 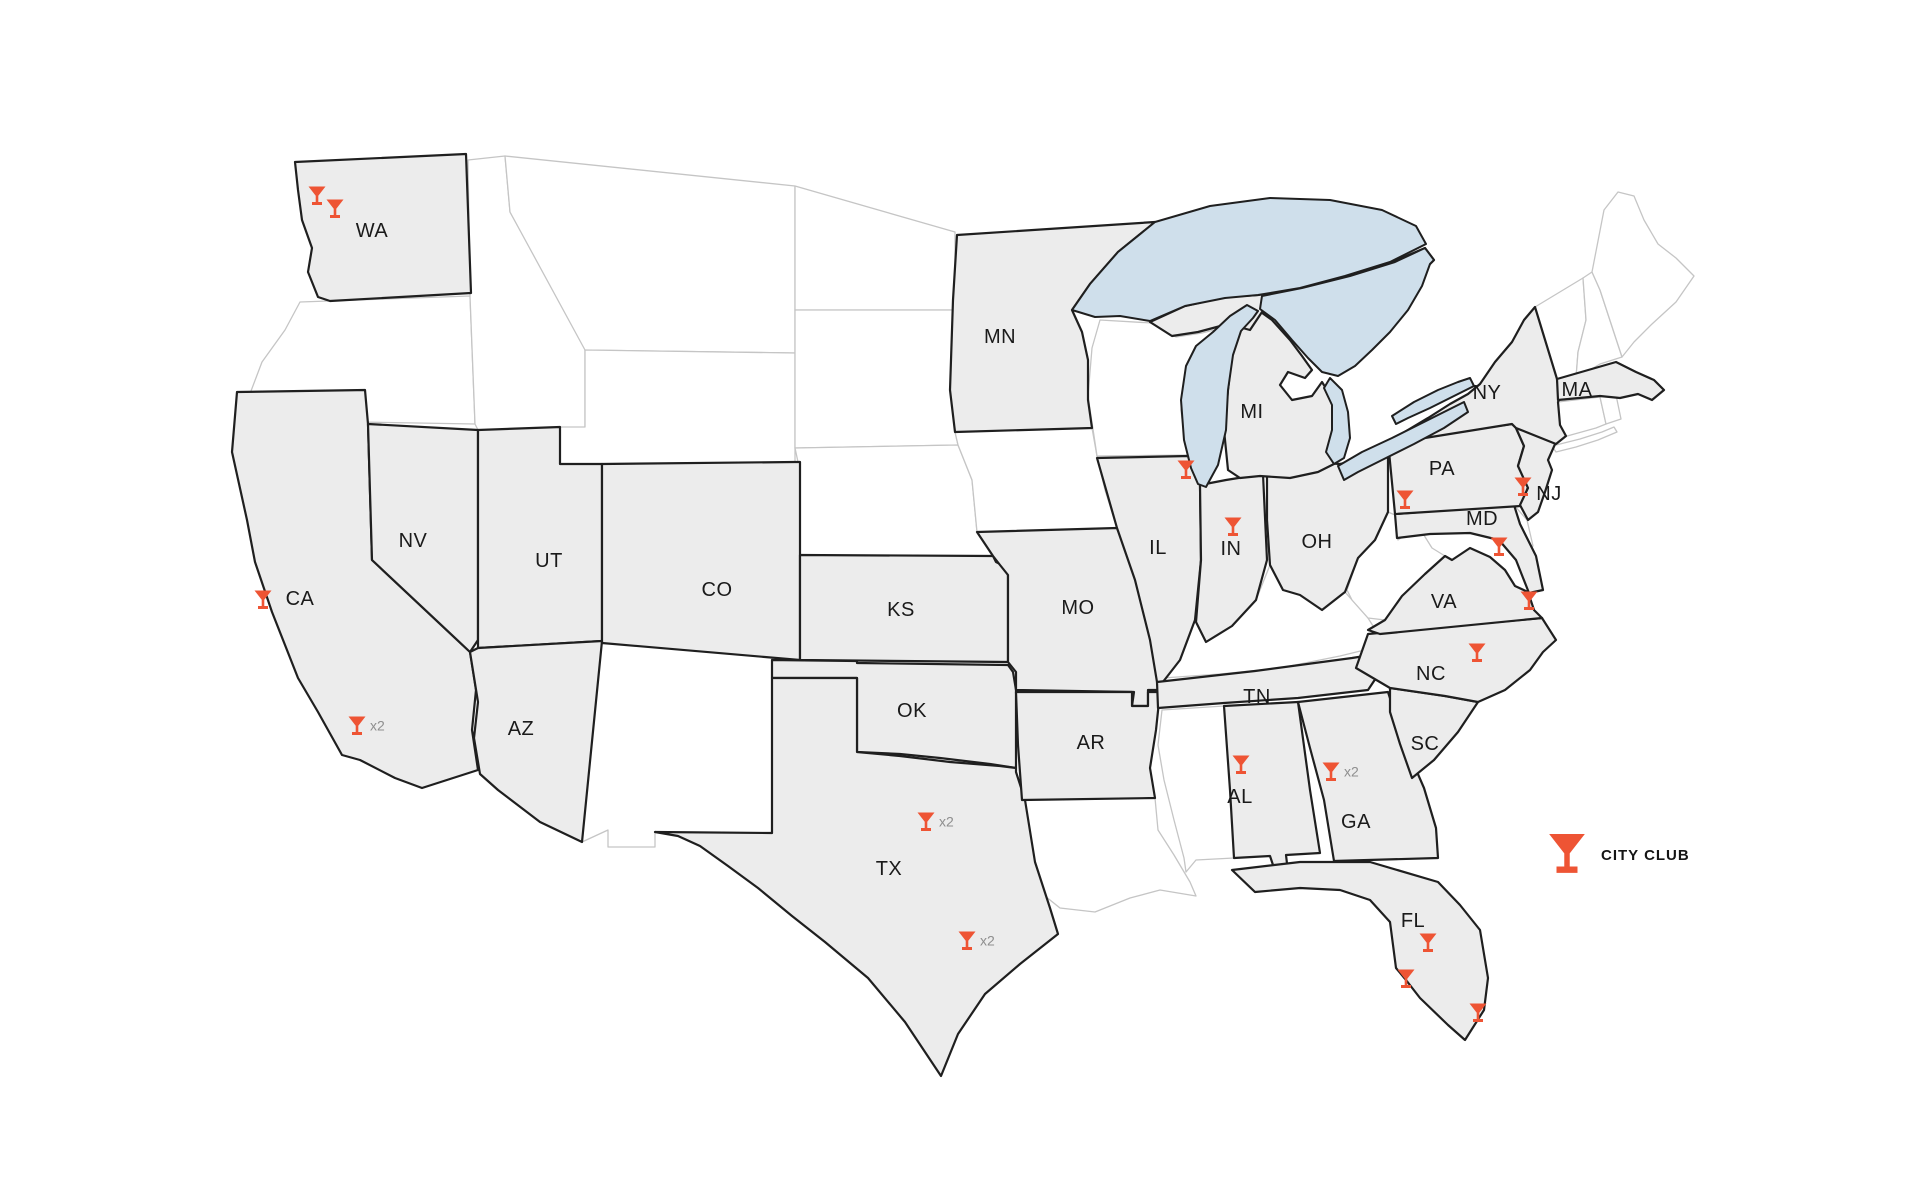 What do you see at coordinates (1425, 744) in the screenshot?
I see `state-label-sc: SC` at bounding box center [1425, 744].